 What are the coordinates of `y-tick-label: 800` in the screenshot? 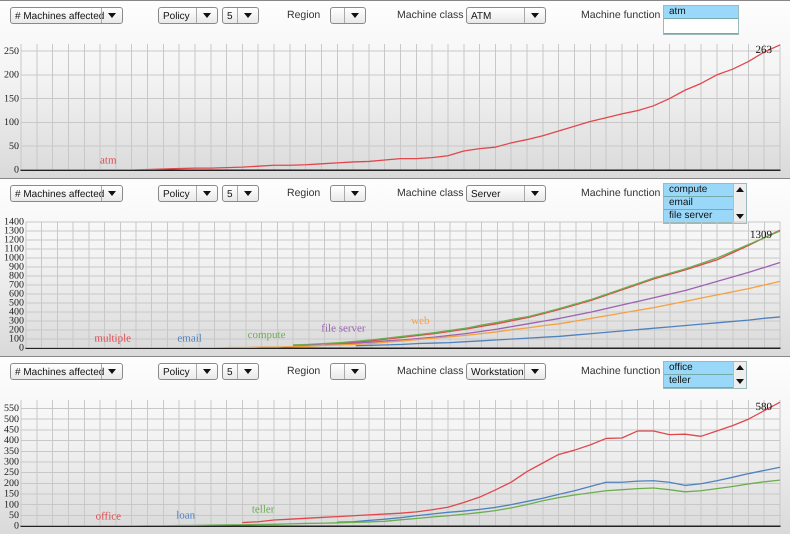 It's located at (16, 276).